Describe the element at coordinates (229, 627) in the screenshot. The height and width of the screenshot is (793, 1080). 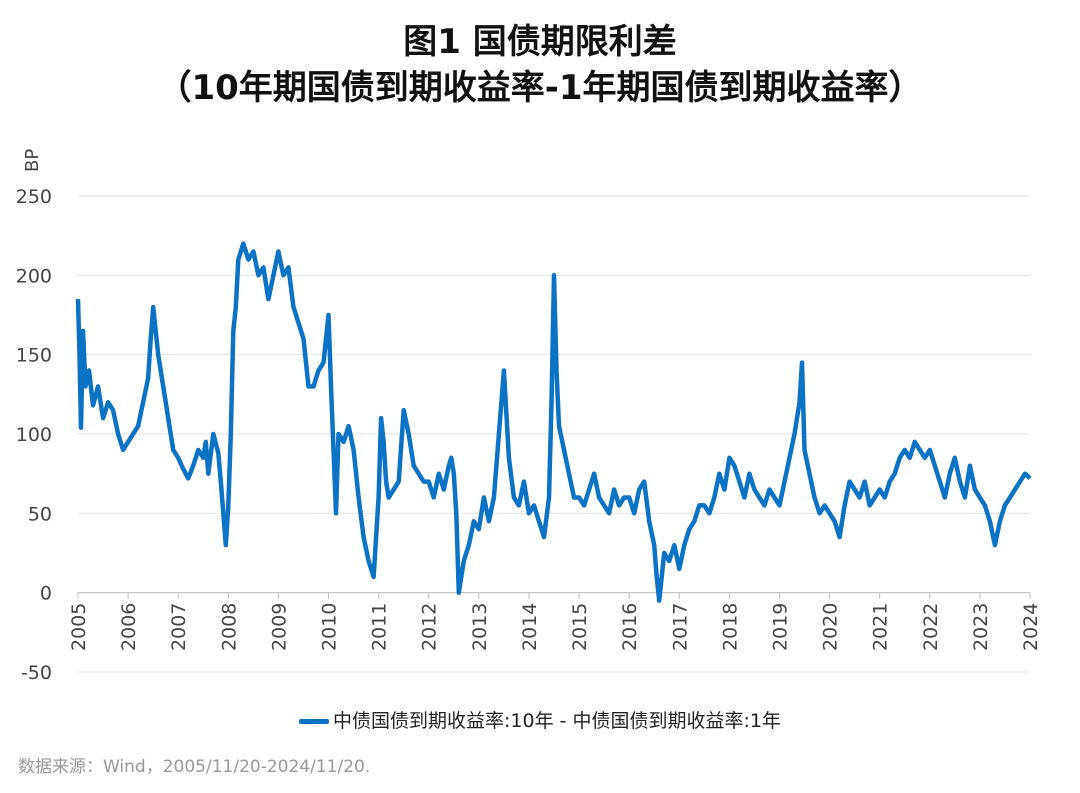
I see `x-tick-label: 2008` at that location.